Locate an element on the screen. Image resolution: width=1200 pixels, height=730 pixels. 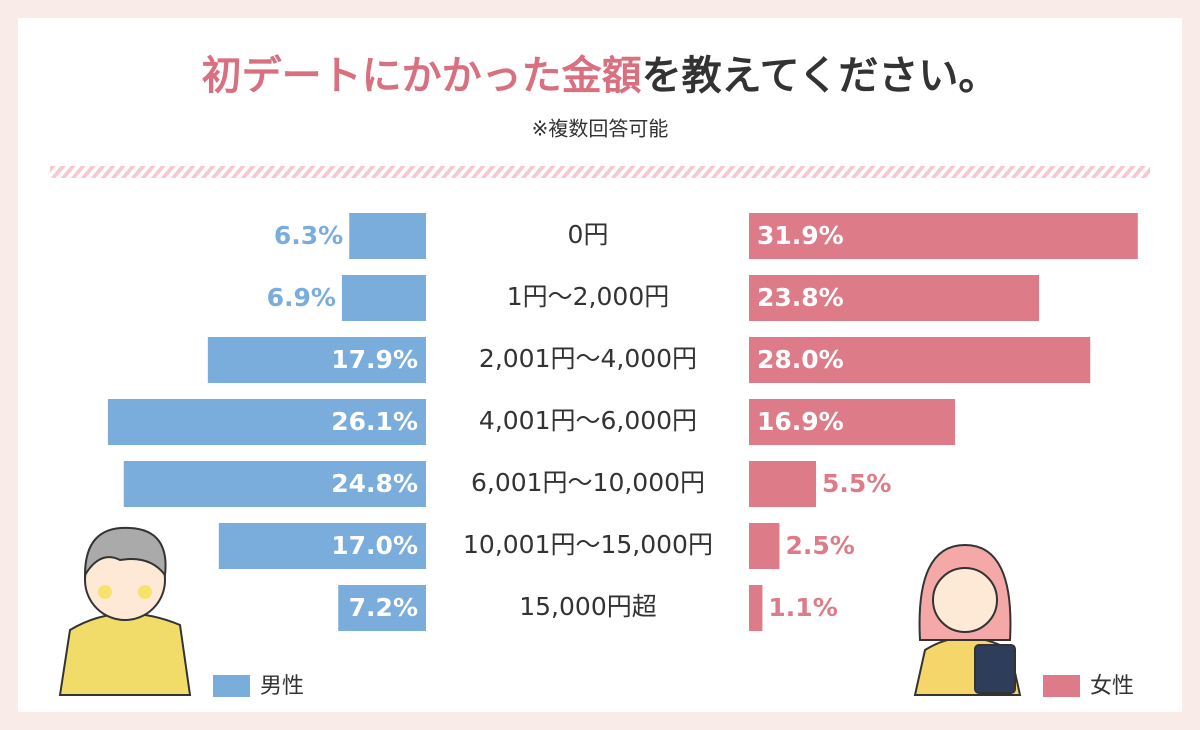
value-label: 7.2% is located at coordinates (383, 607).